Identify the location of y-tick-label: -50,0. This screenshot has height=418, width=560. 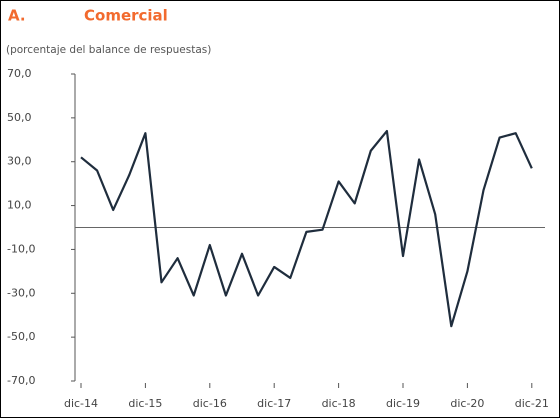
(21, 336).